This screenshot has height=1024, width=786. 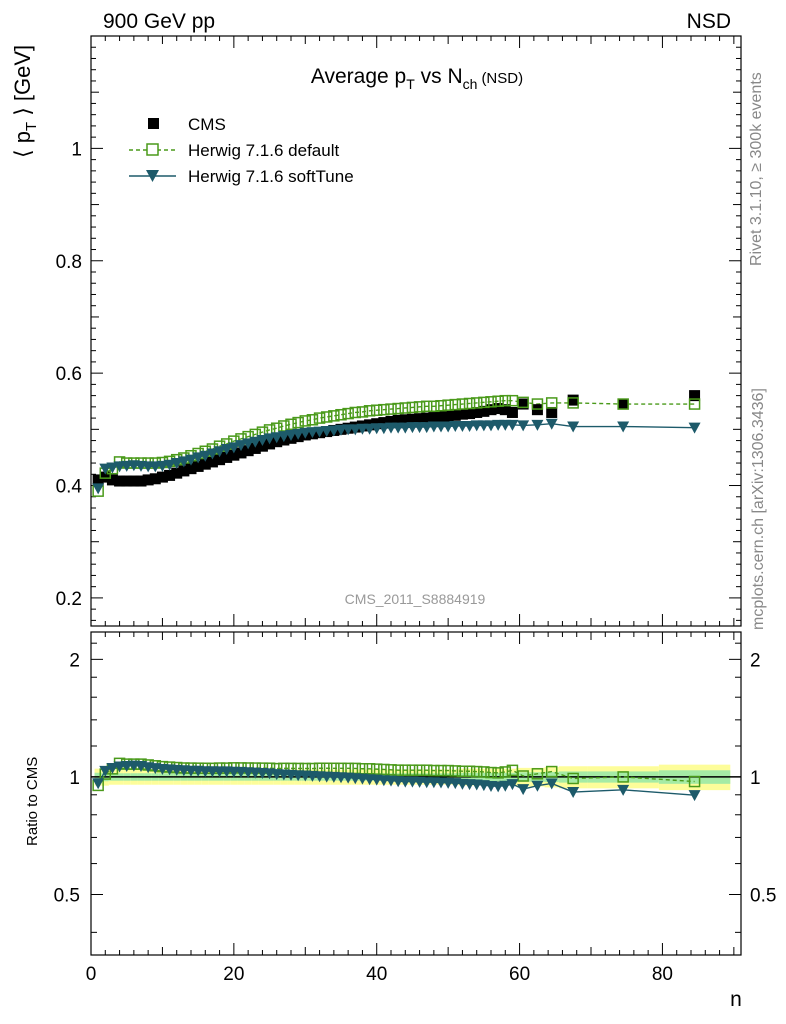 What do you see at coordinates (263, 150) in the screenshot?
I see `legend-default-label: Herwig 7.1.6 default` at bounding box center [263, 150].